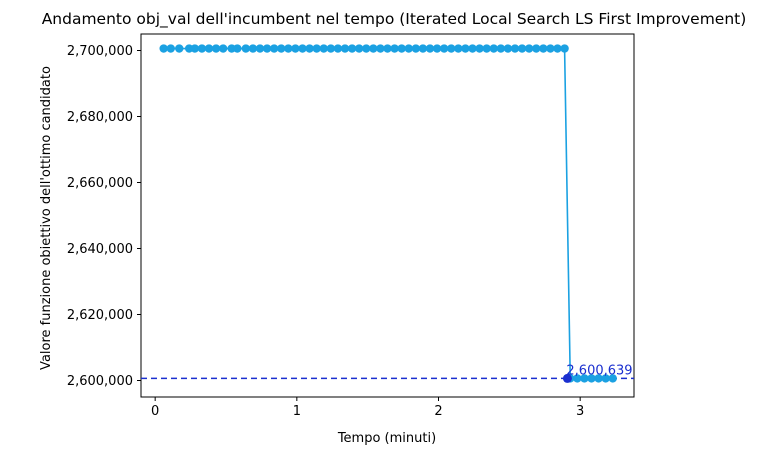 The height and width of the screenshot is (455, 774). Describe the element at coordinates (100, 249) in the screenshot. I see `y-tick-label: 2,640,000` at that location.